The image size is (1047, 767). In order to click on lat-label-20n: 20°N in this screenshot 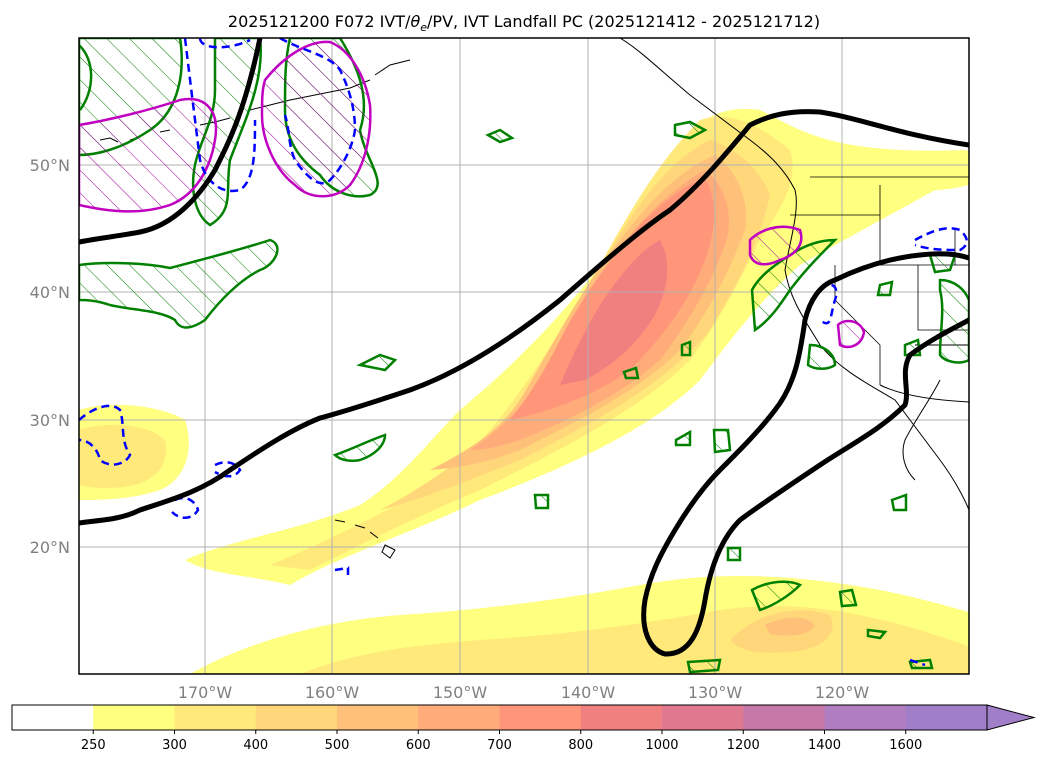, I will do `click(50, 547)`.